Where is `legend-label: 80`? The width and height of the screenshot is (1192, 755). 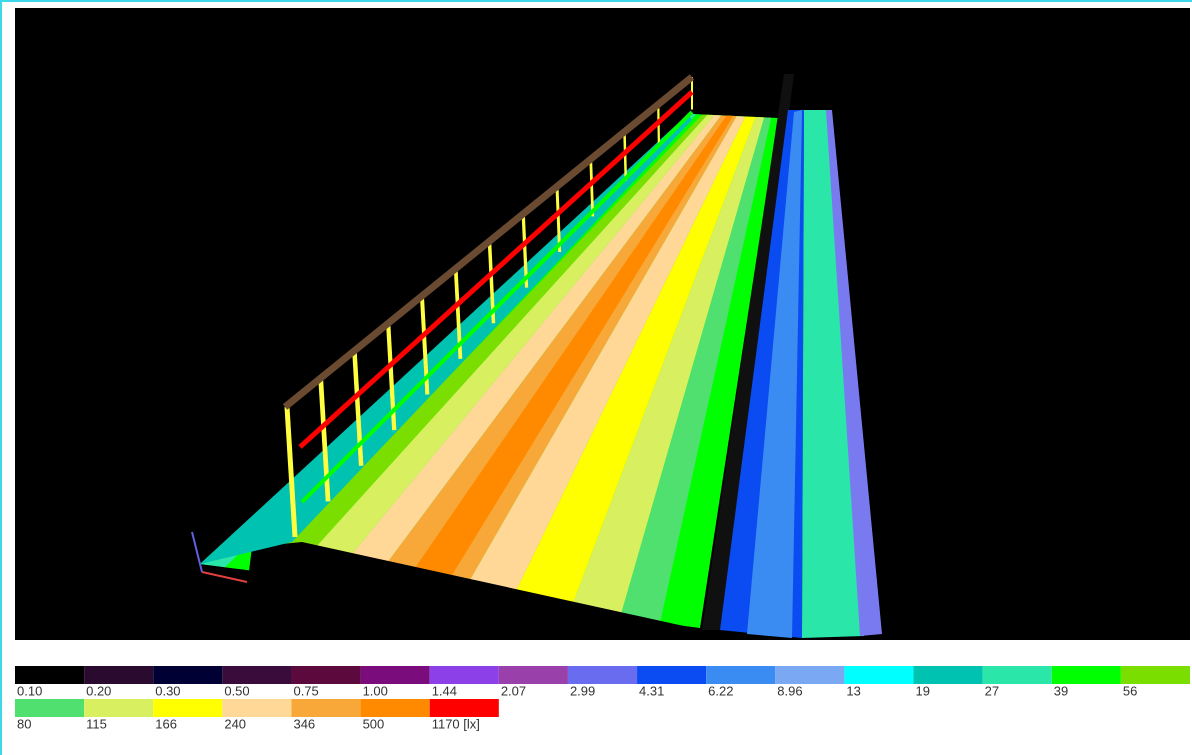
legend-label: 80 is located at coordinates (24, 723).